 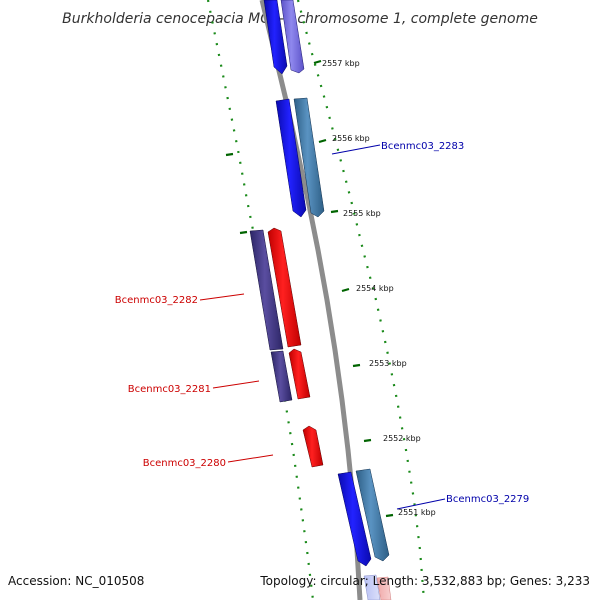 What do you see at coordinates (341, 63) in the screenshot?
I see `scale-label: 2557 kbp` at bounding box center [341, 63].